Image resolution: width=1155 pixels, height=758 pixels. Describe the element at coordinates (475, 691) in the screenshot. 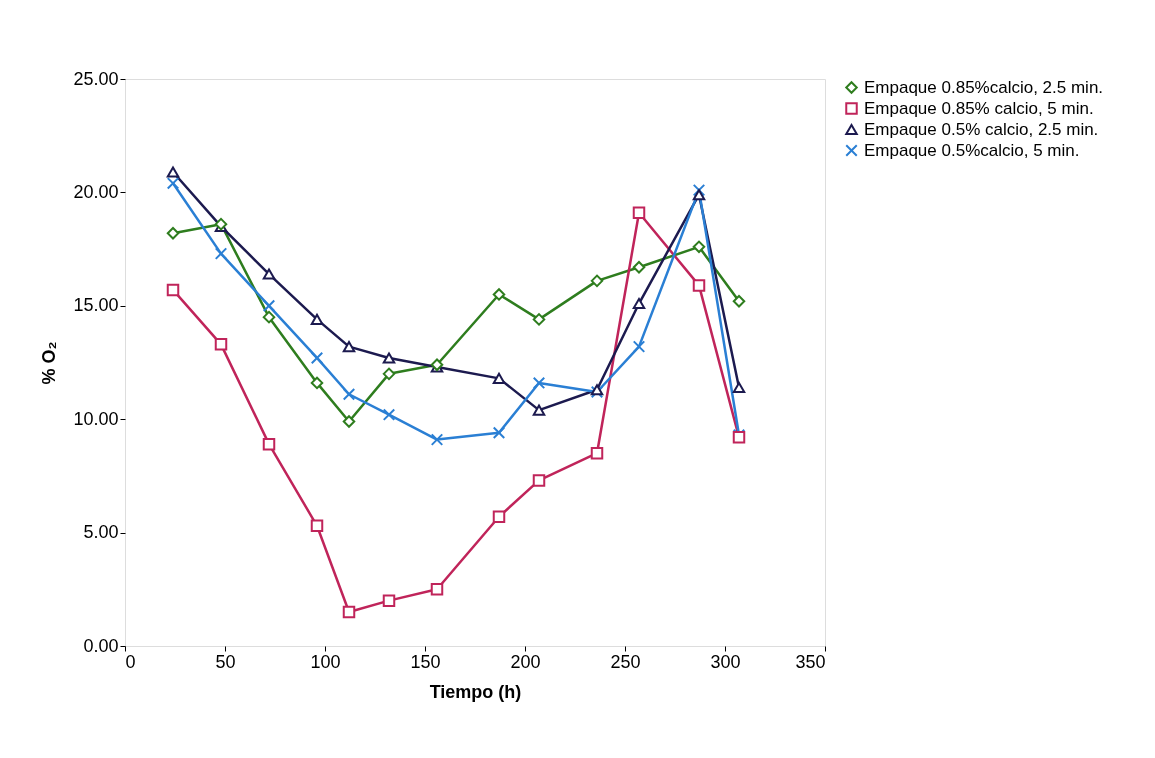

I see `x-axis-title: Tiempo (h)` at that location.